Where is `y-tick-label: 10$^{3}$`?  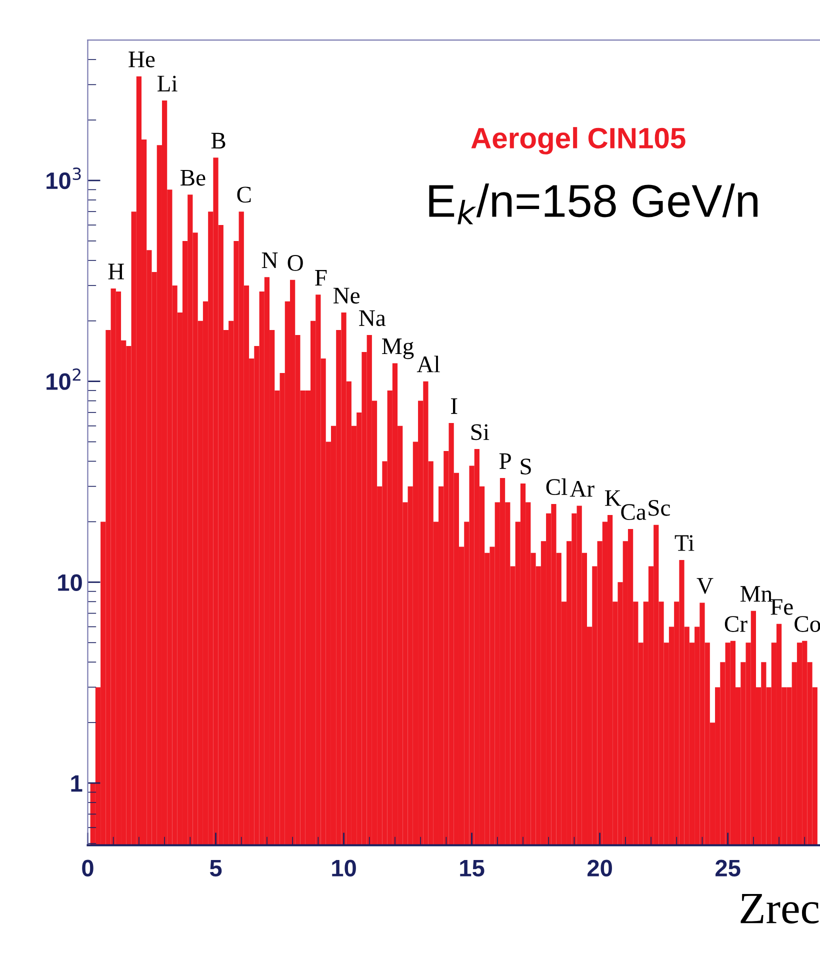 y-tick-label: 10$^{3}$ is located at coordinates (63, 179).